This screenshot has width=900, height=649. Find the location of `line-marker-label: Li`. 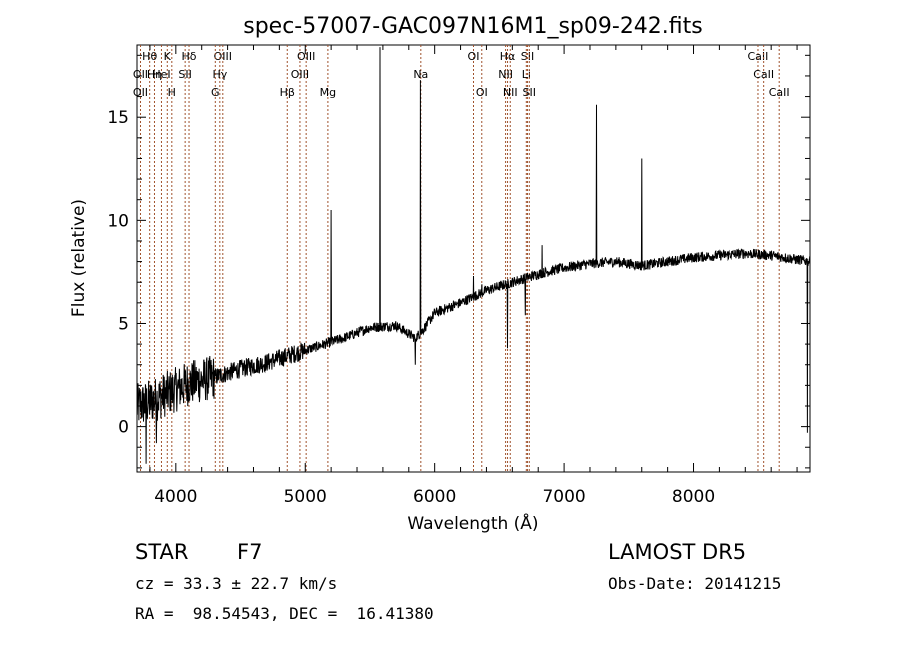

line-marker-label: Li is located at coordinates (526, 74).